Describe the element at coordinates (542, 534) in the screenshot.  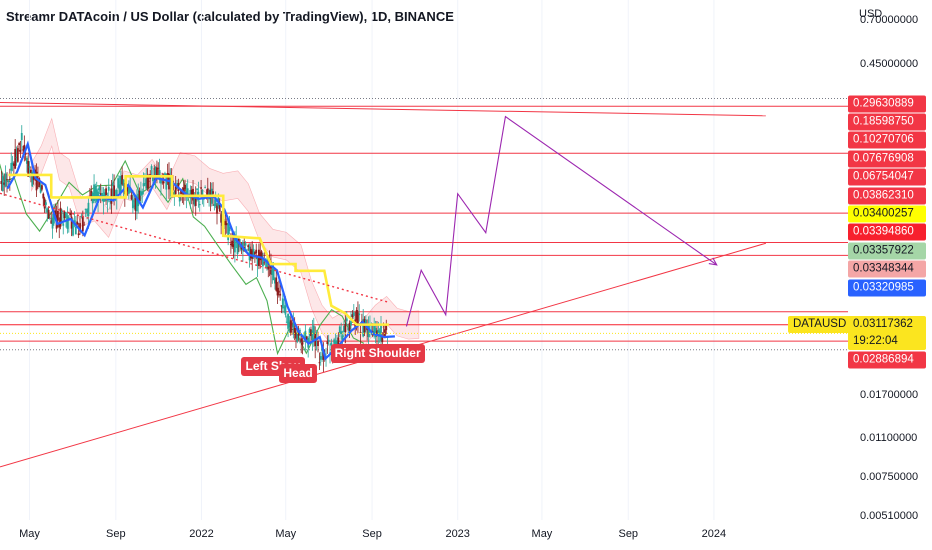
I see `time-axis-tick: May` at that location.